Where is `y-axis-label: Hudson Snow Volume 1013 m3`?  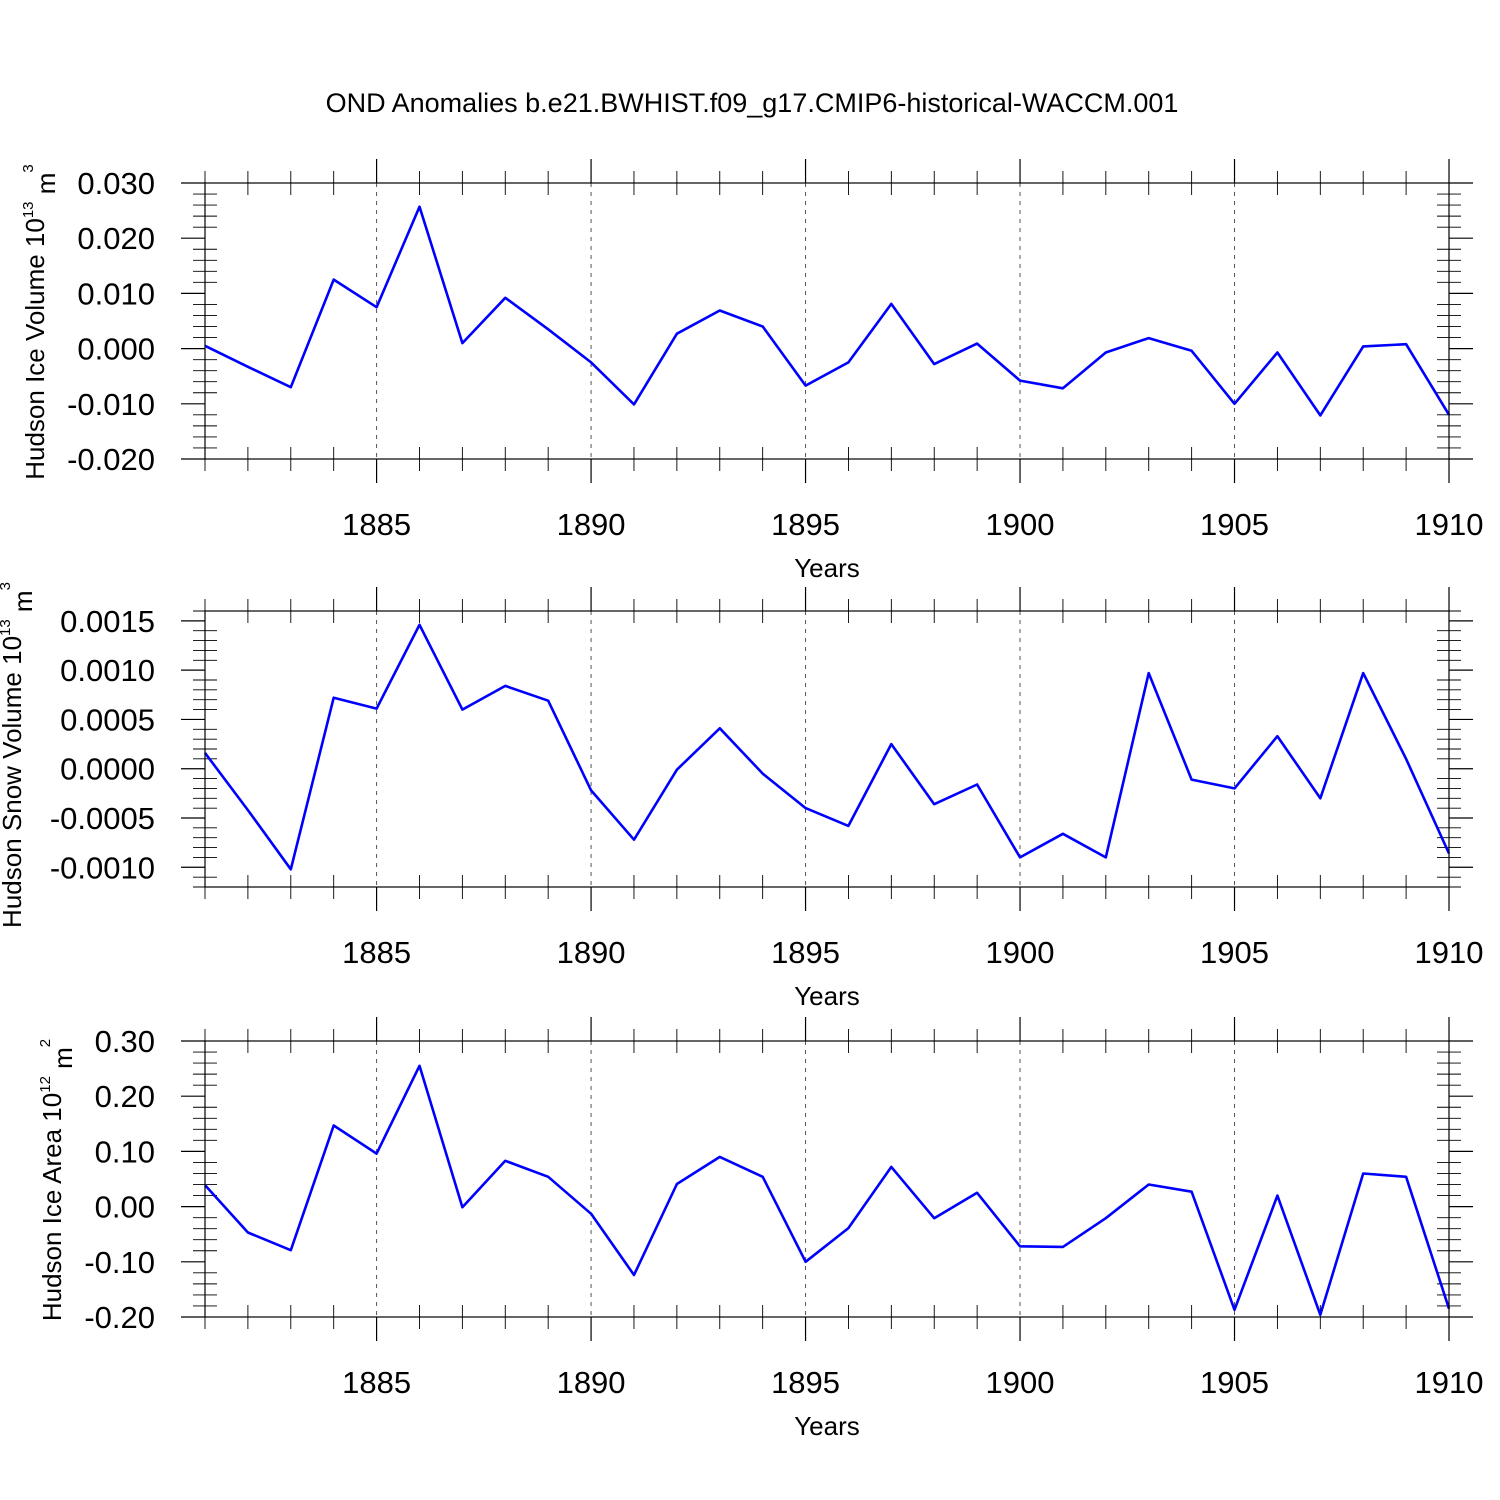
y-axis-label: Hudson Snow Volume 1013 m3 is located at coordinates (19, 755).